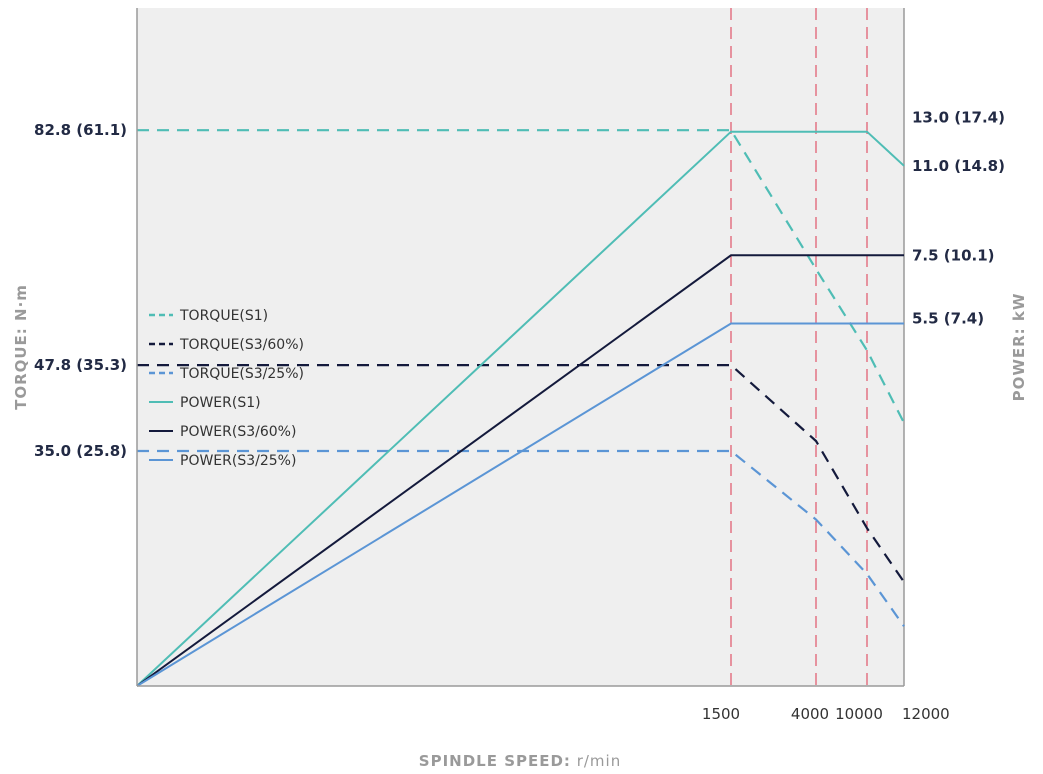 This screenshot has height=774, width=1043. Describe the element at coordinates (958, 118) in the screenshot. I see `power-value-label: 13.0 (17.4)` at that location.